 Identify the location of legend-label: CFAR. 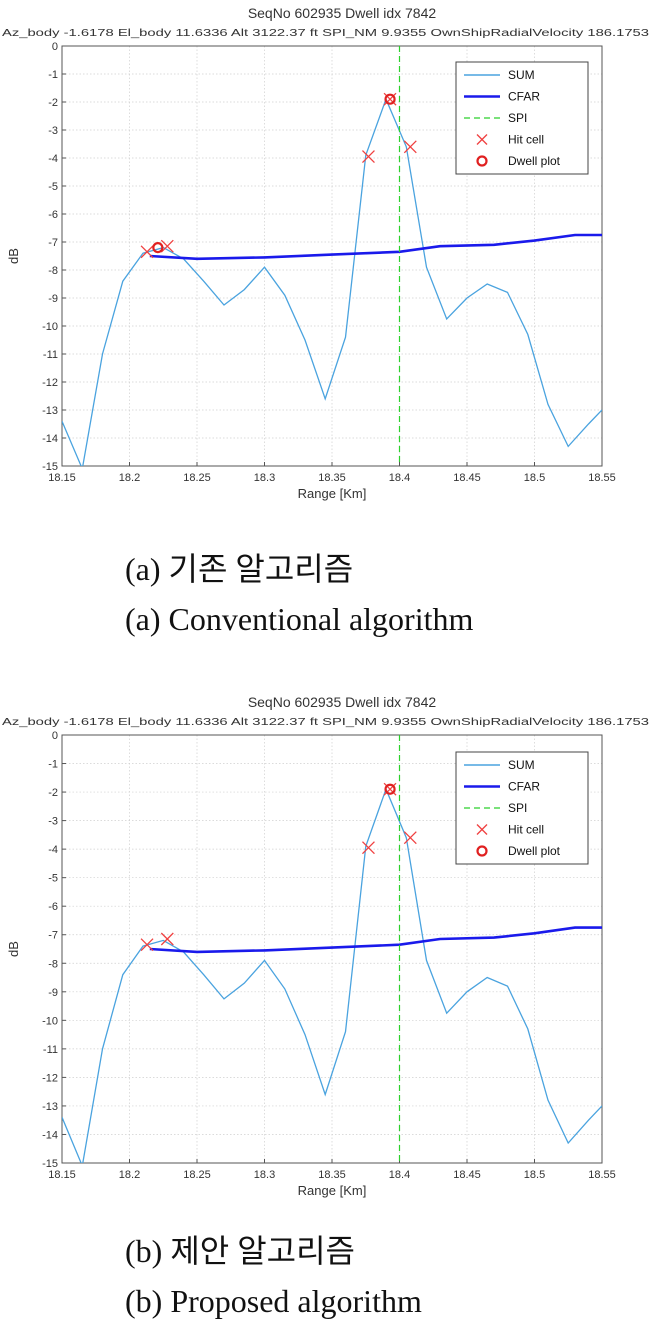
(524, 787).